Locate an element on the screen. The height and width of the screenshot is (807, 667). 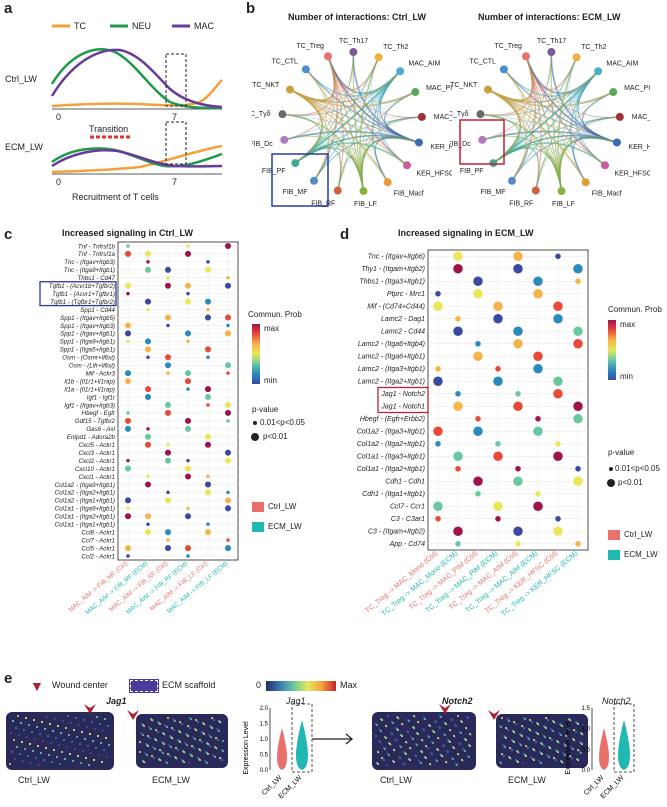
row-label: Col1a2 - (Itga2+Itgb1) is located at coordinates (391, 444).